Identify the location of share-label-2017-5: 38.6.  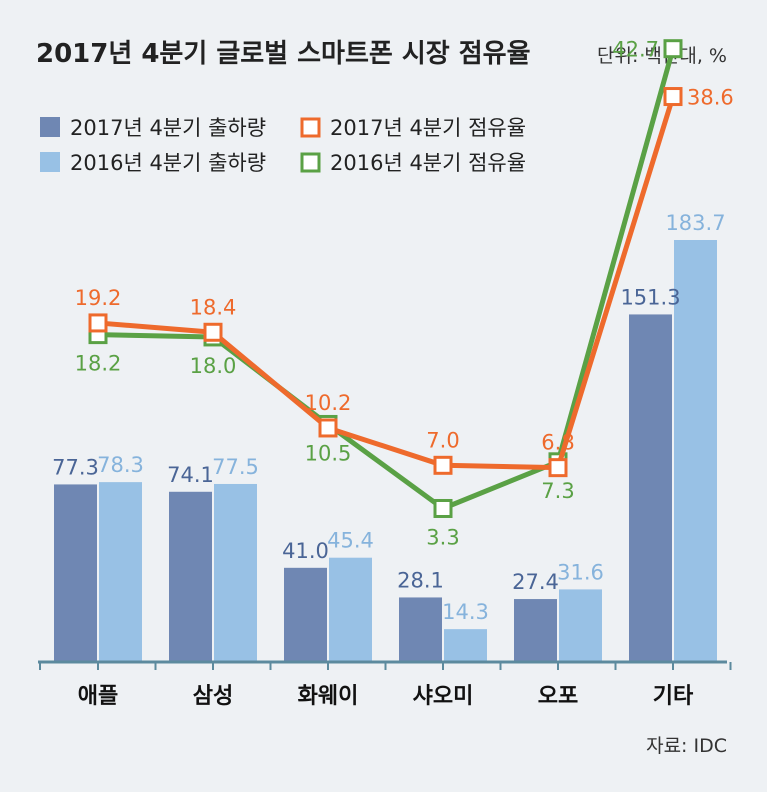
(710, 98).